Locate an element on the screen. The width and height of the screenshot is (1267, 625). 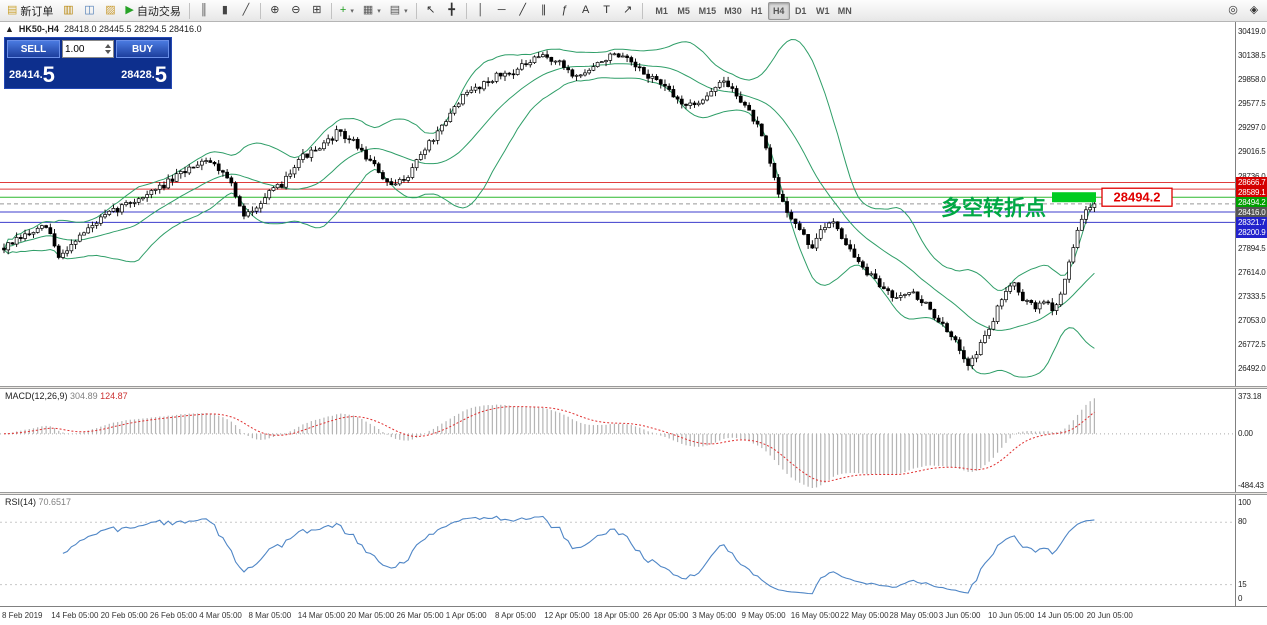
price-tick-label: 29297.0 is located at coordinates (1252, 128).